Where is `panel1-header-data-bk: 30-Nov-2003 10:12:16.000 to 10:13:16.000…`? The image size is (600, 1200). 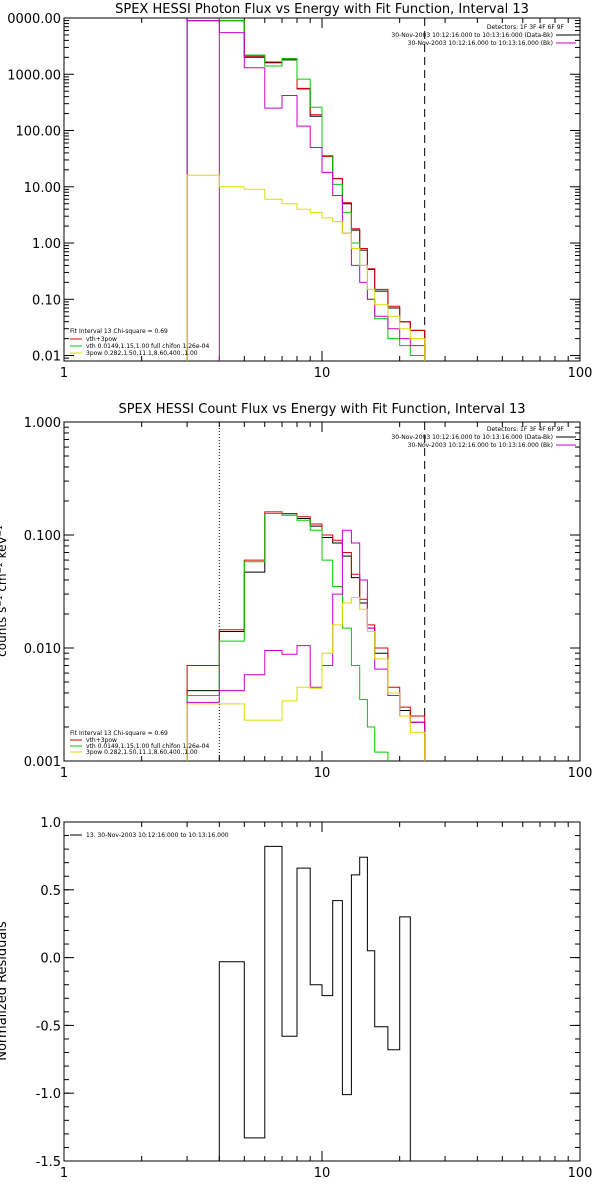 panel1-header-data-bk: 30-Nov-2003 10:12:16.000 to 10:13:16.000… is located at coordinates (472, 35).